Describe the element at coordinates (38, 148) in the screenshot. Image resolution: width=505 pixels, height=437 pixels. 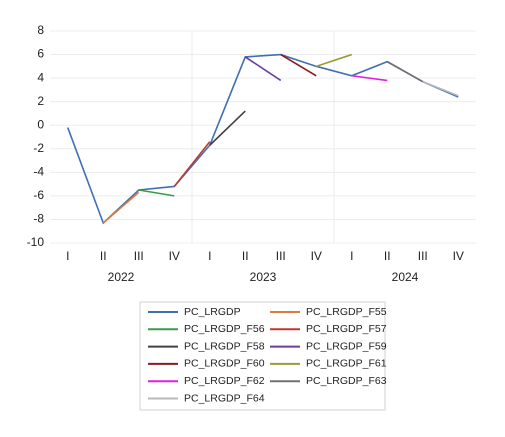
I see `y-tick-label: -2` at that location.